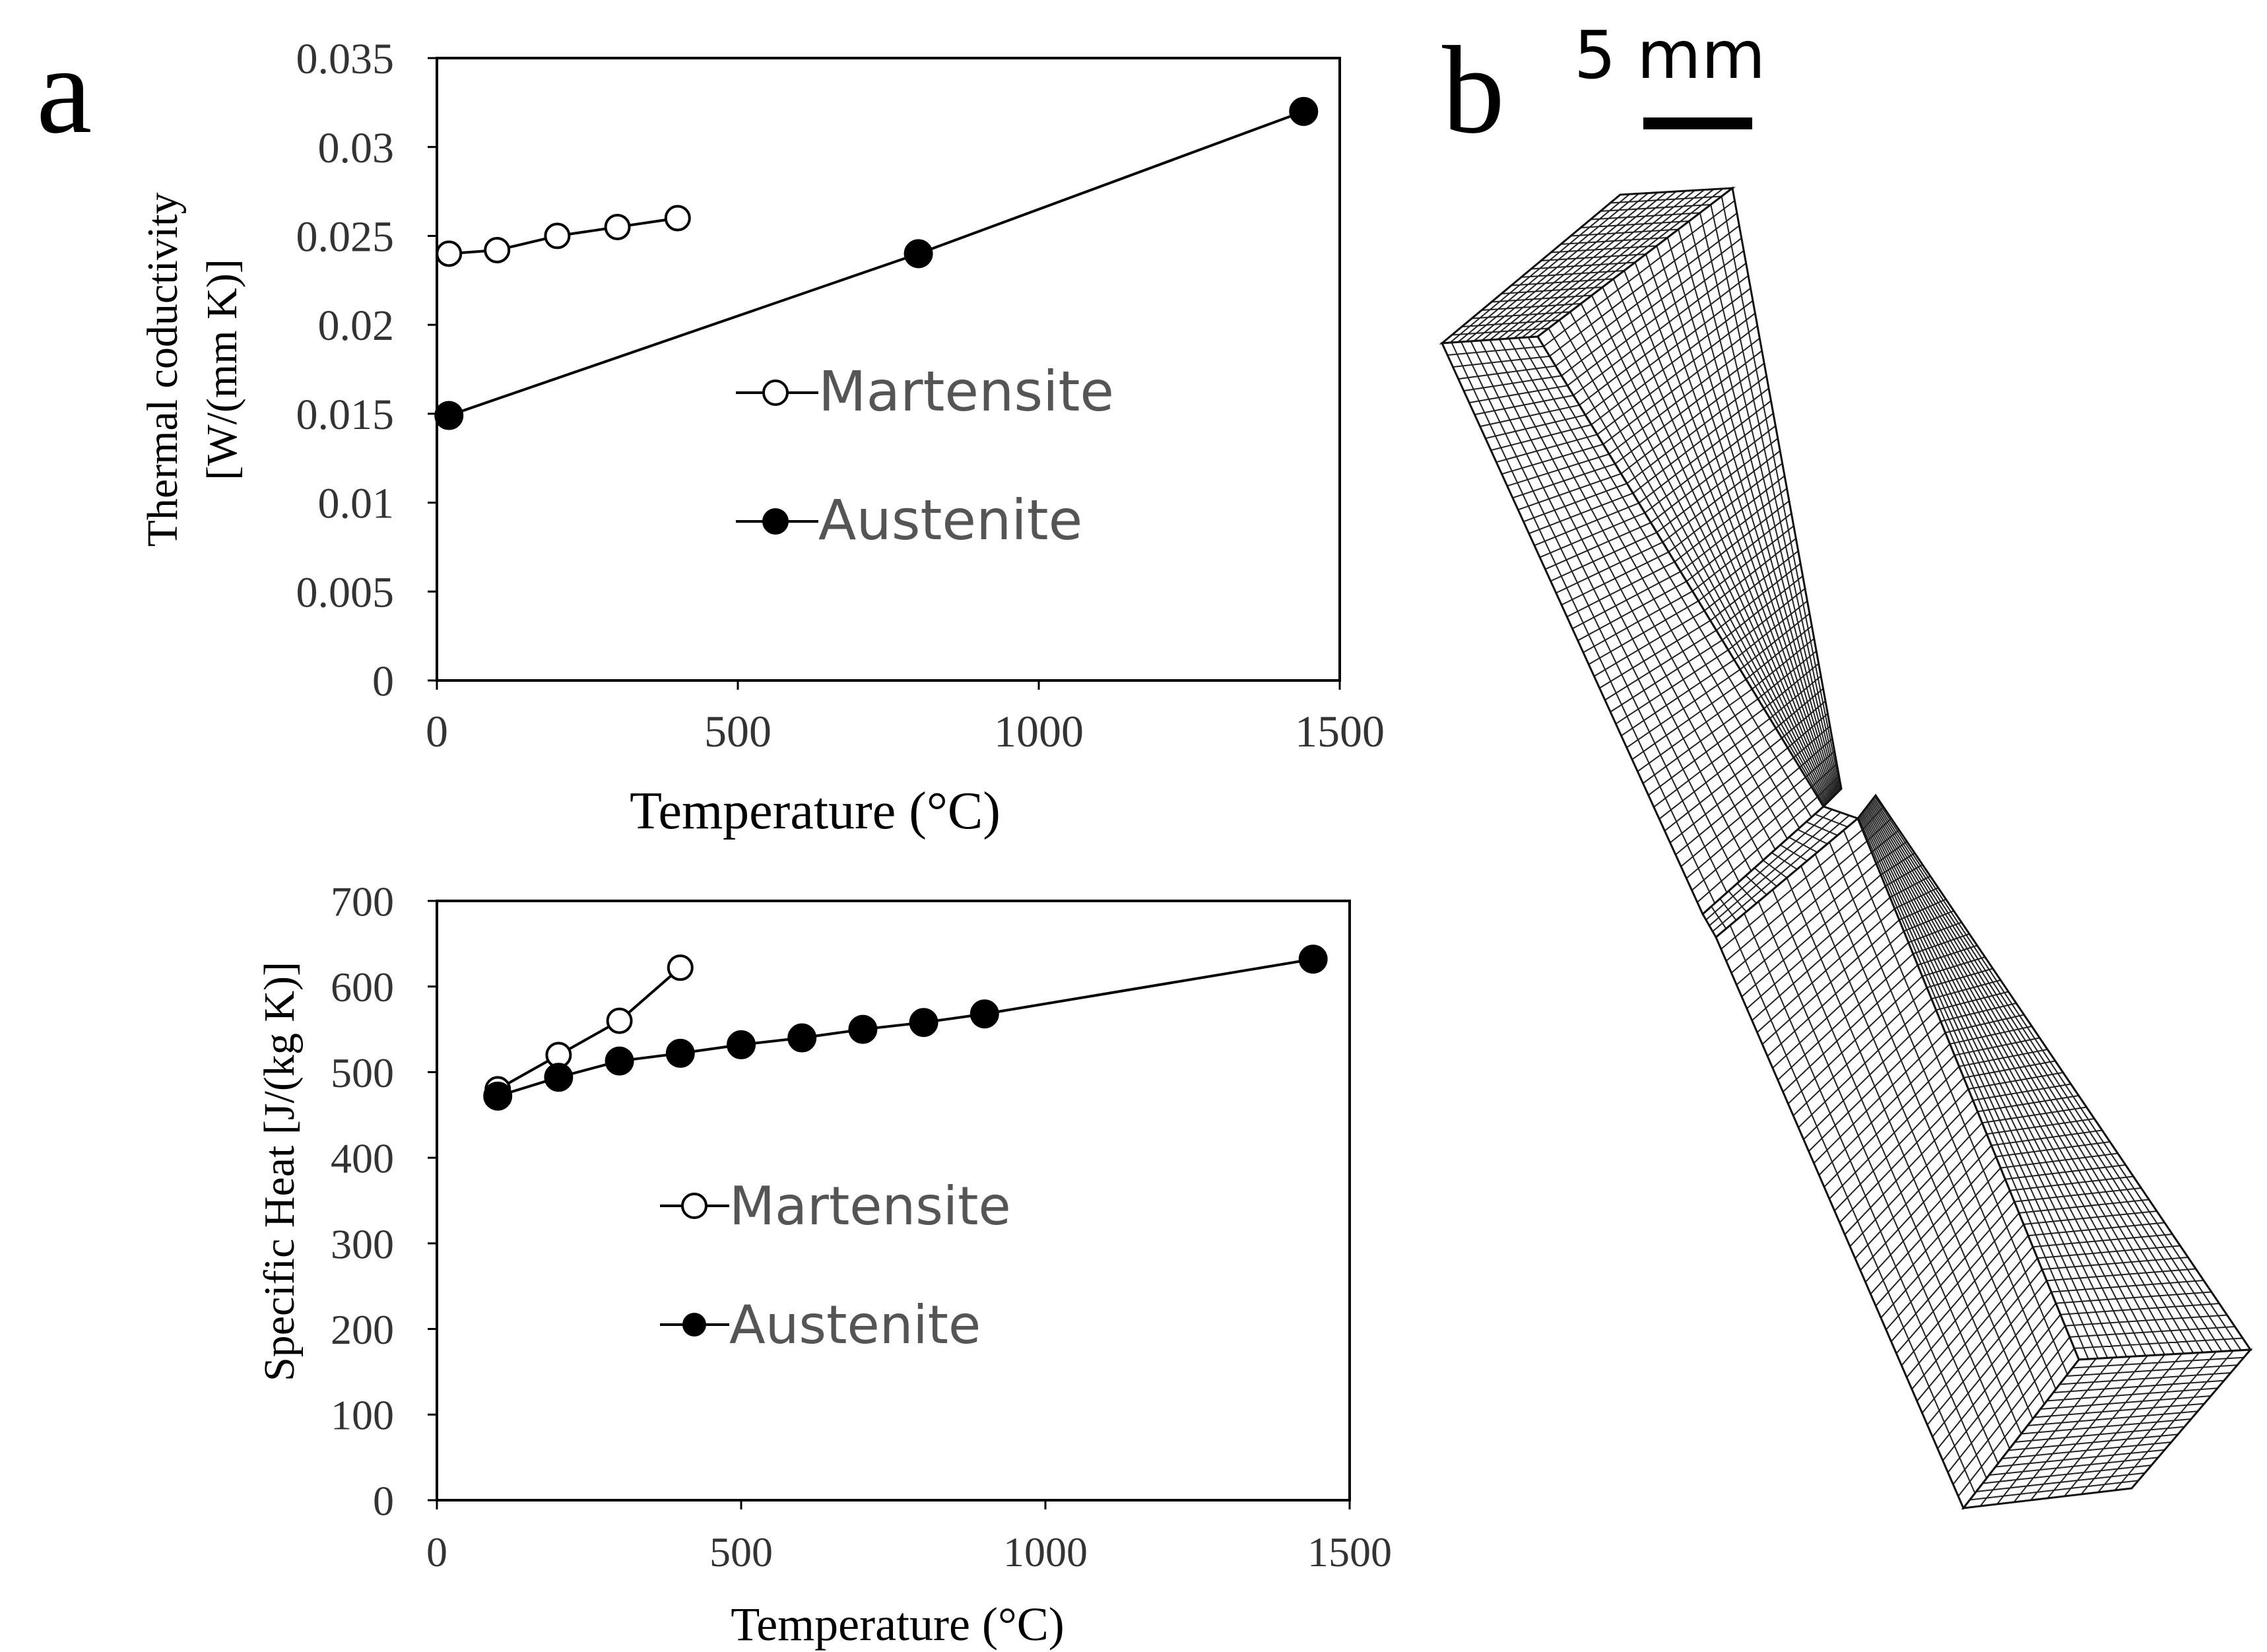 The height and width of the screenshot is (1652, 2267). What do you see at coordinates (775, 521) in the screenshot?
I see `chart1-legend-austenite-marker` at bounding box center [775, 521].